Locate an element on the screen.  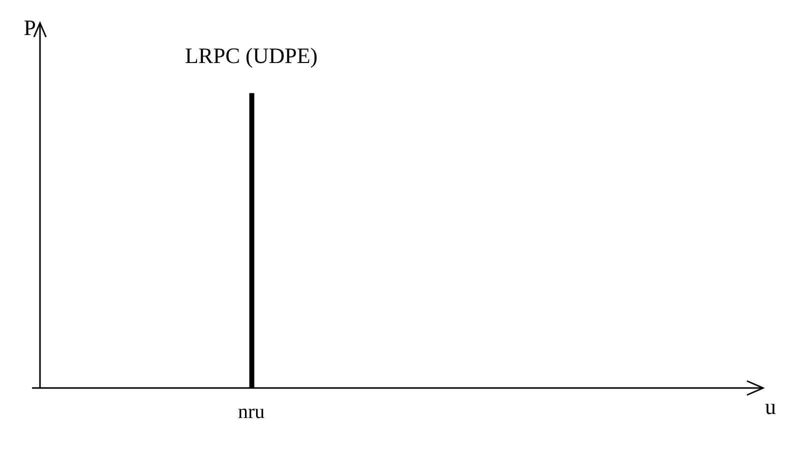
x-tick-label: nru is located at coordinates (251, 412).